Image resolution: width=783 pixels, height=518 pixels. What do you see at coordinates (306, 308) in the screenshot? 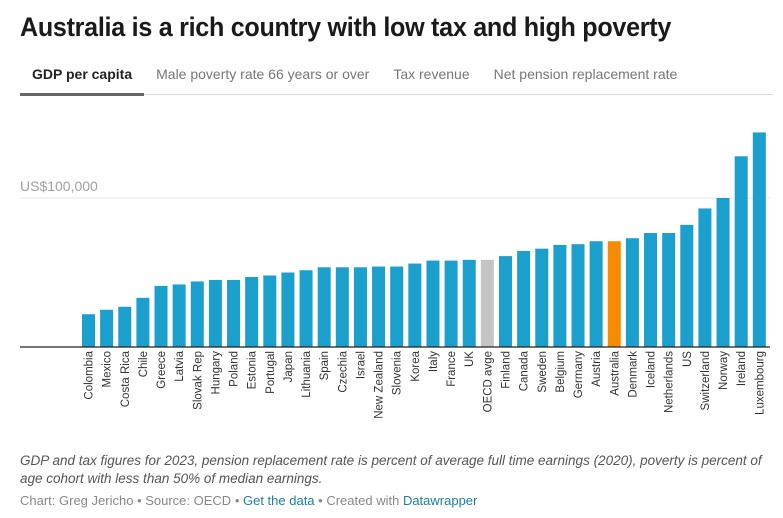
I see `bar-lithuania` at bounding box center [306, 308].